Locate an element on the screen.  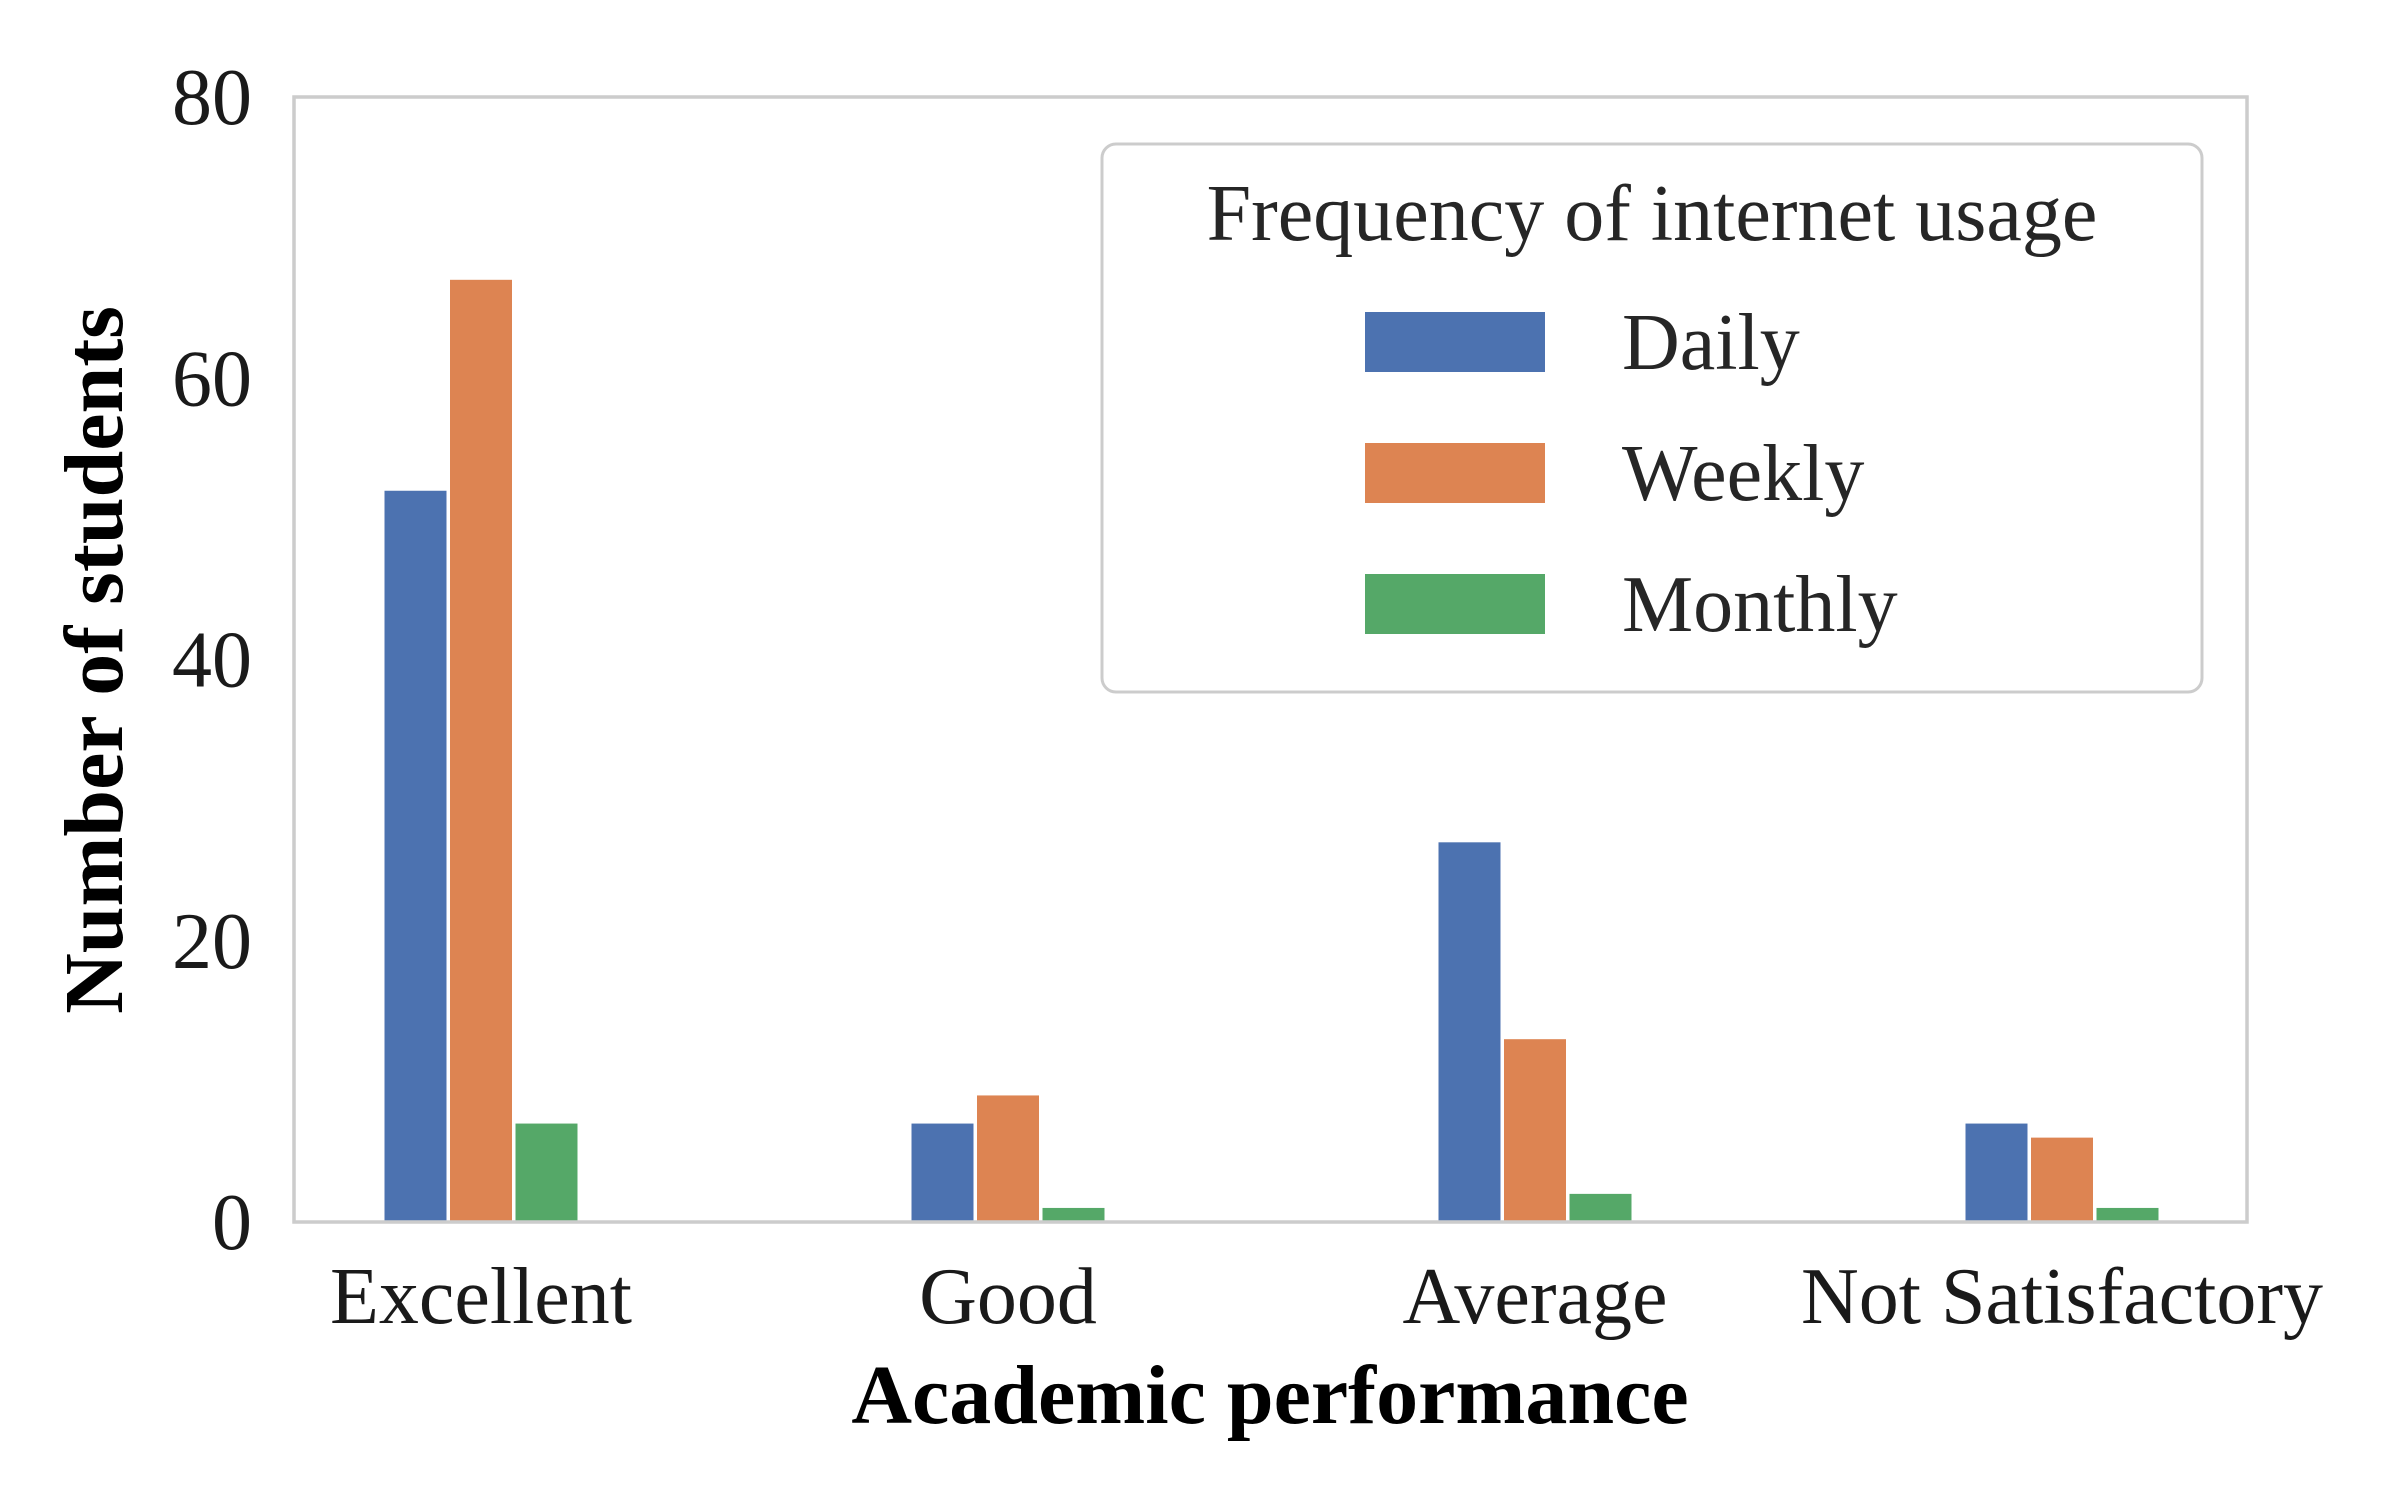
y-tick-label-80: 80 is located at coordinates (212, 98).